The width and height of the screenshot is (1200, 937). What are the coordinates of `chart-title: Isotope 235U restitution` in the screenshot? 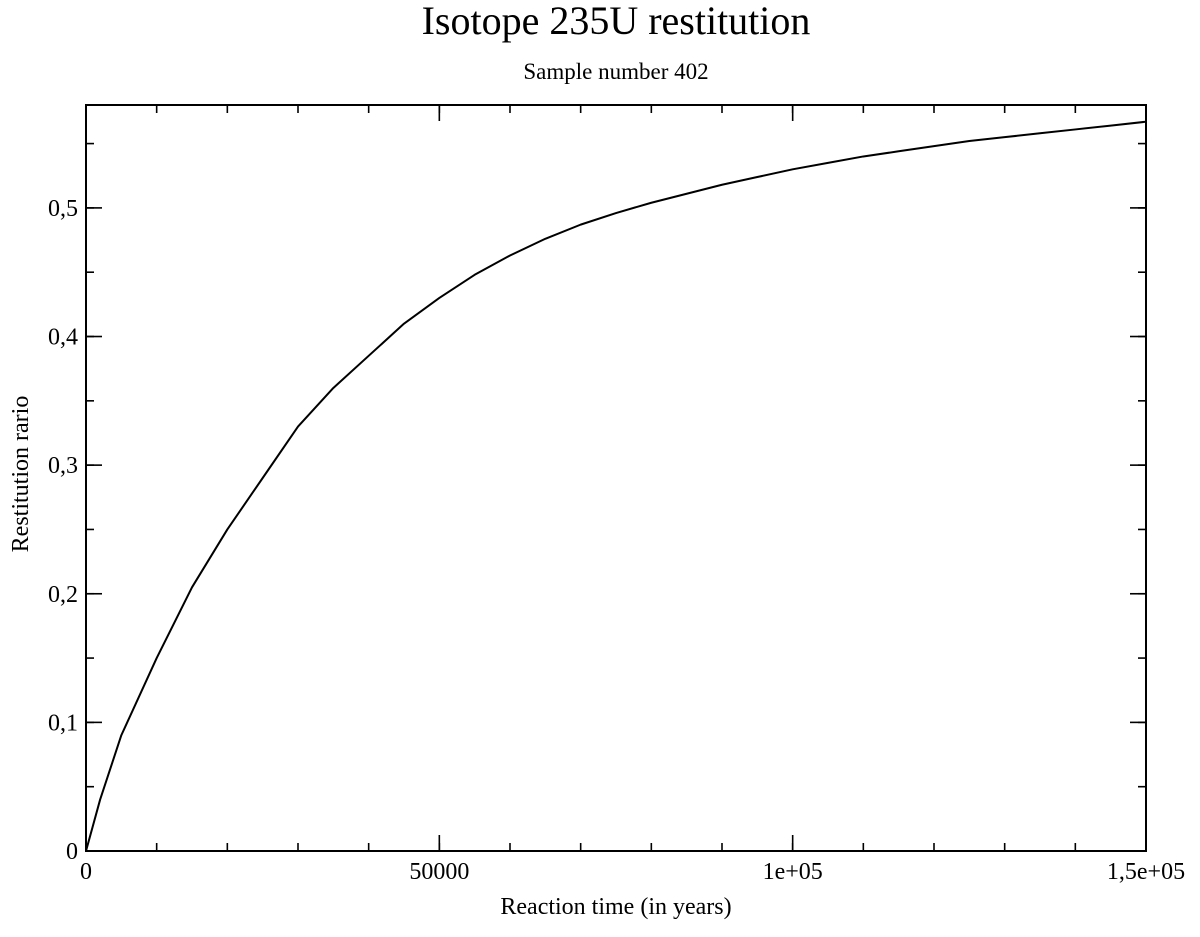 It's located at (616, 21).